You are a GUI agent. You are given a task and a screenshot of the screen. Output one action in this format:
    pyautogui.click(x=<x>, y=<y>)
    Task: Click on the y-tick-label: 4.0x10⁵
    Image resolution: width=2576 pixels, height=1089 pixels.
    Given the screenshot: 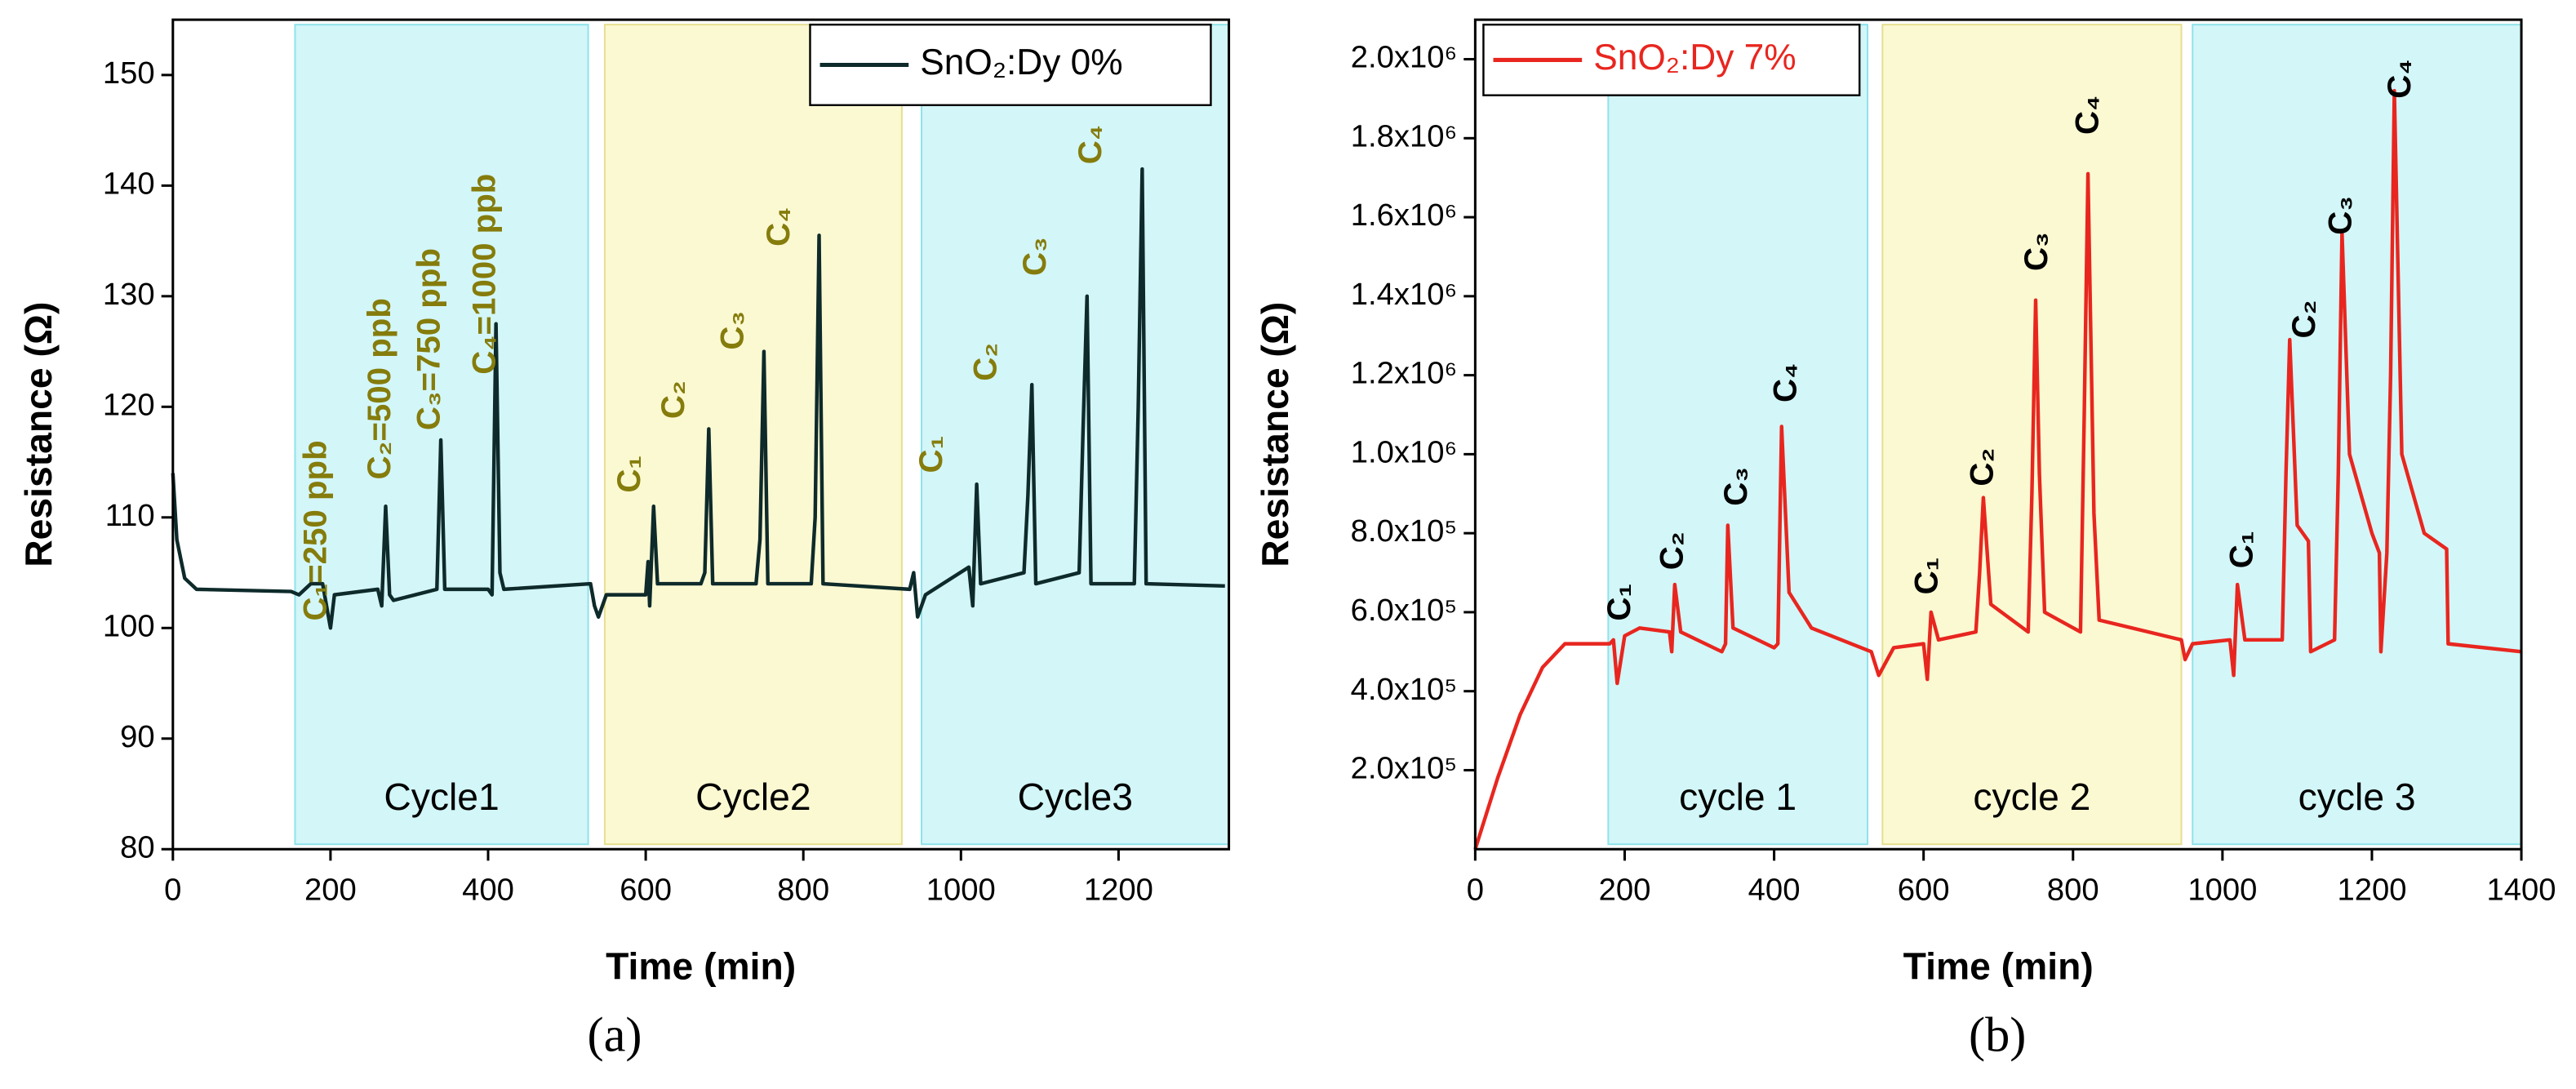 What is the action you would take?
    pyautogui.click(x=1404, y=689)
    